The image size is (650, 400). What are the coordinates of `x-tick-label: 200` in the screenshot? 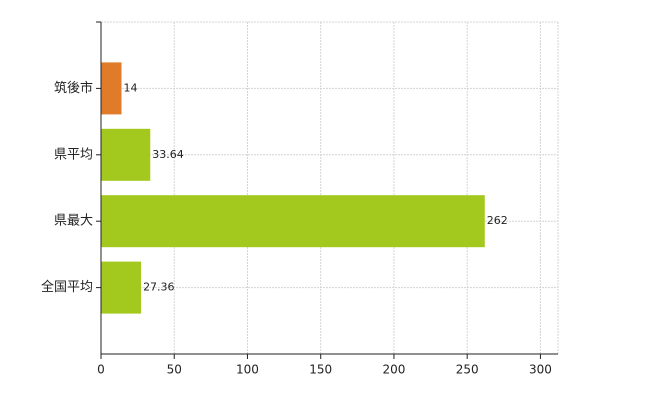 It's located at (393, 370).